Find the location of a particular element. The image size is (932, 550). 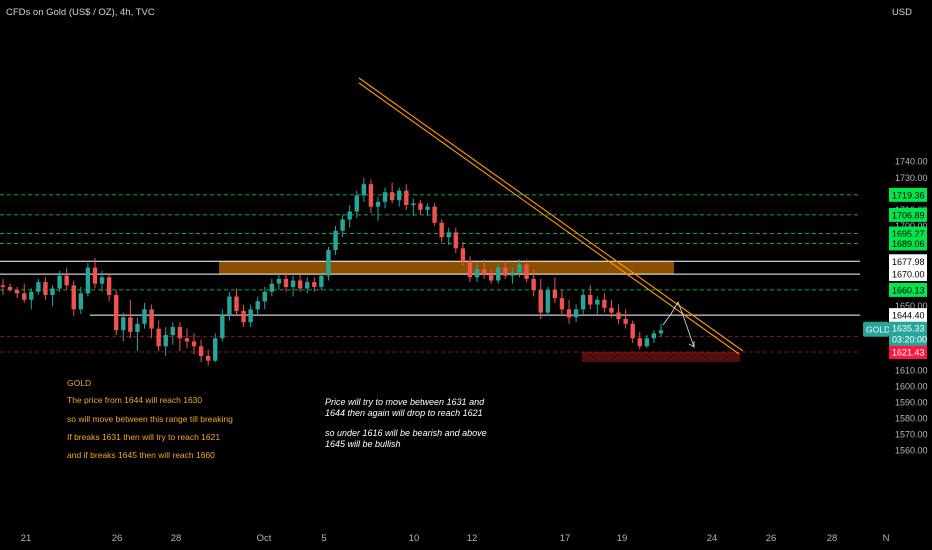

chart-title: CFDs on Gold (US$ / OZ), 4h, TVC is located at coordinates (80, 12).